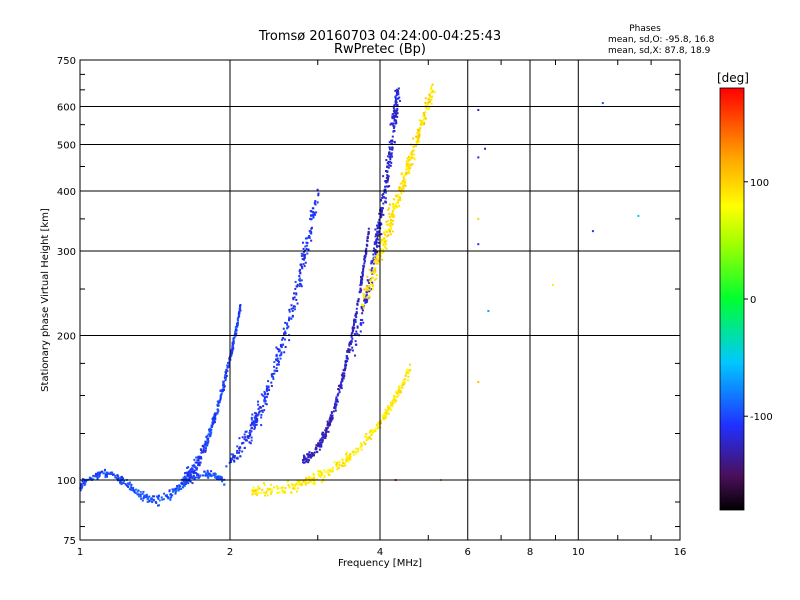 Image resolution: width=800 pixels, height=600 pixels. What do you see at coordinates (733, 78) in the screenshot?
I see `colorbar-label: [deg]` at bounding box center [733, 78].